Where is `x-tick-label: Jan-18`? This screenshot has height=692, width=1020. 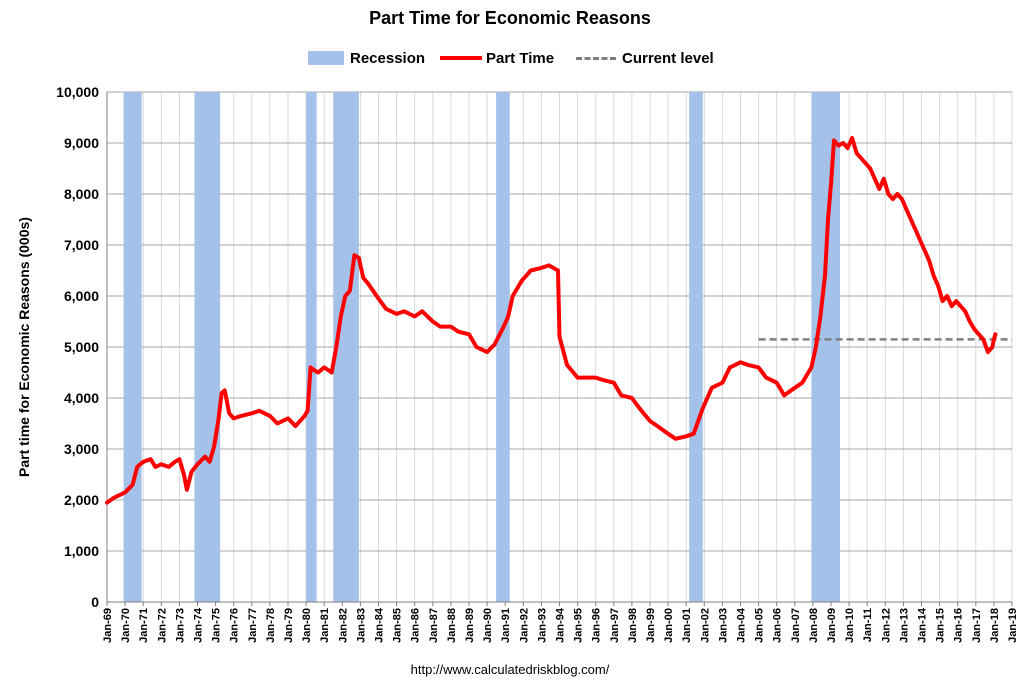 x-tick-label: Jan-18 is located at coordinates (995, 625).